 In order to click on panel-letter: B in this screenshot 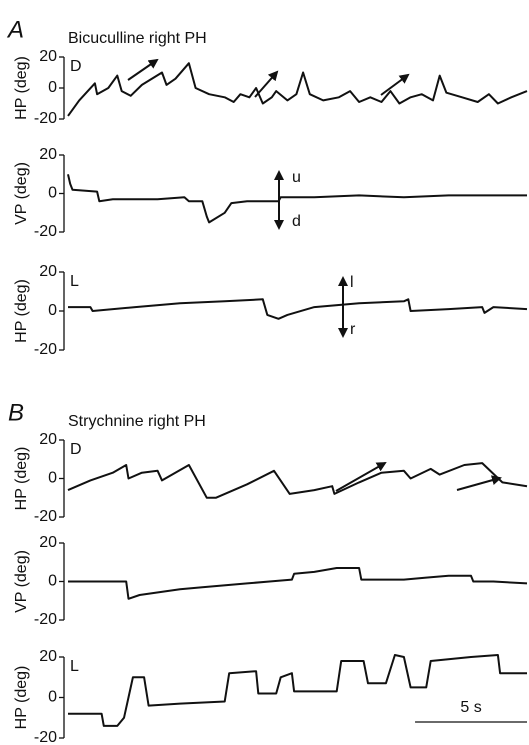, I will do `click(16, 412)`.